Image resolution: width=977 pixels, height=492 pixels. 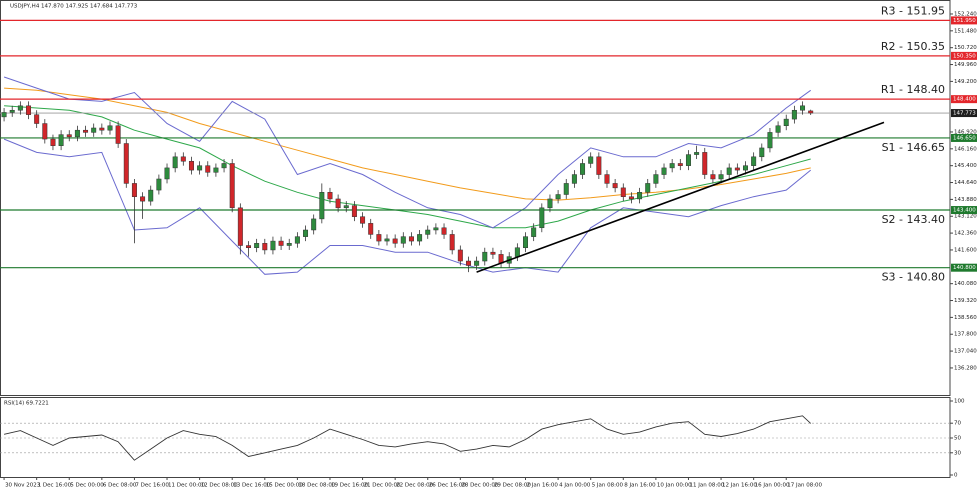 I want to click on y-tick-label: 137.800, so click(x=965, y=335).